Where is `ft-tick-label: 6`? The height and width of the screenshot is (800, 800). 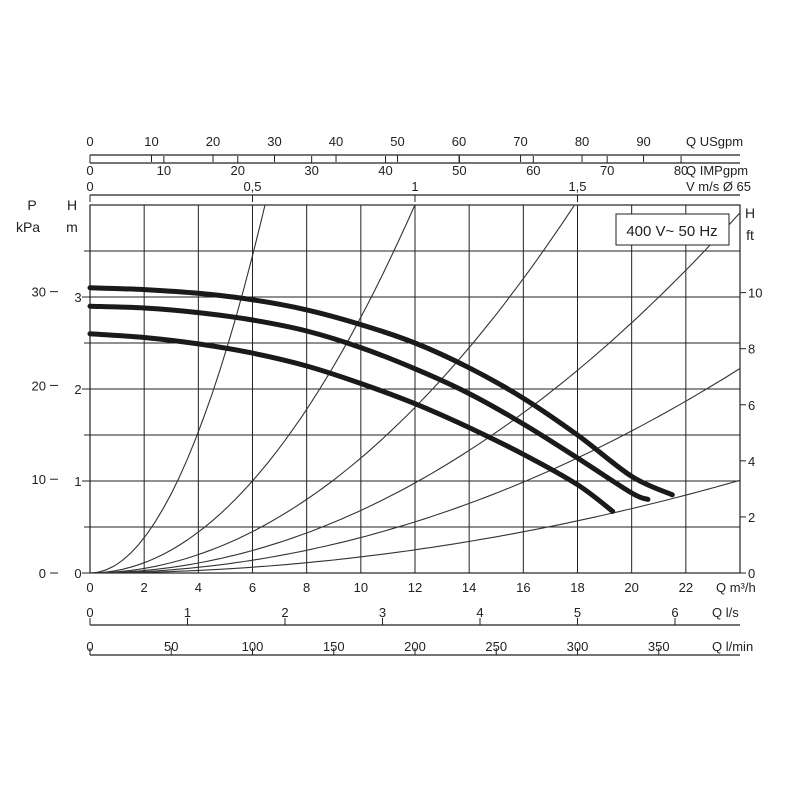
ft-tick-label: 6 is located at coordinates (751, 405).